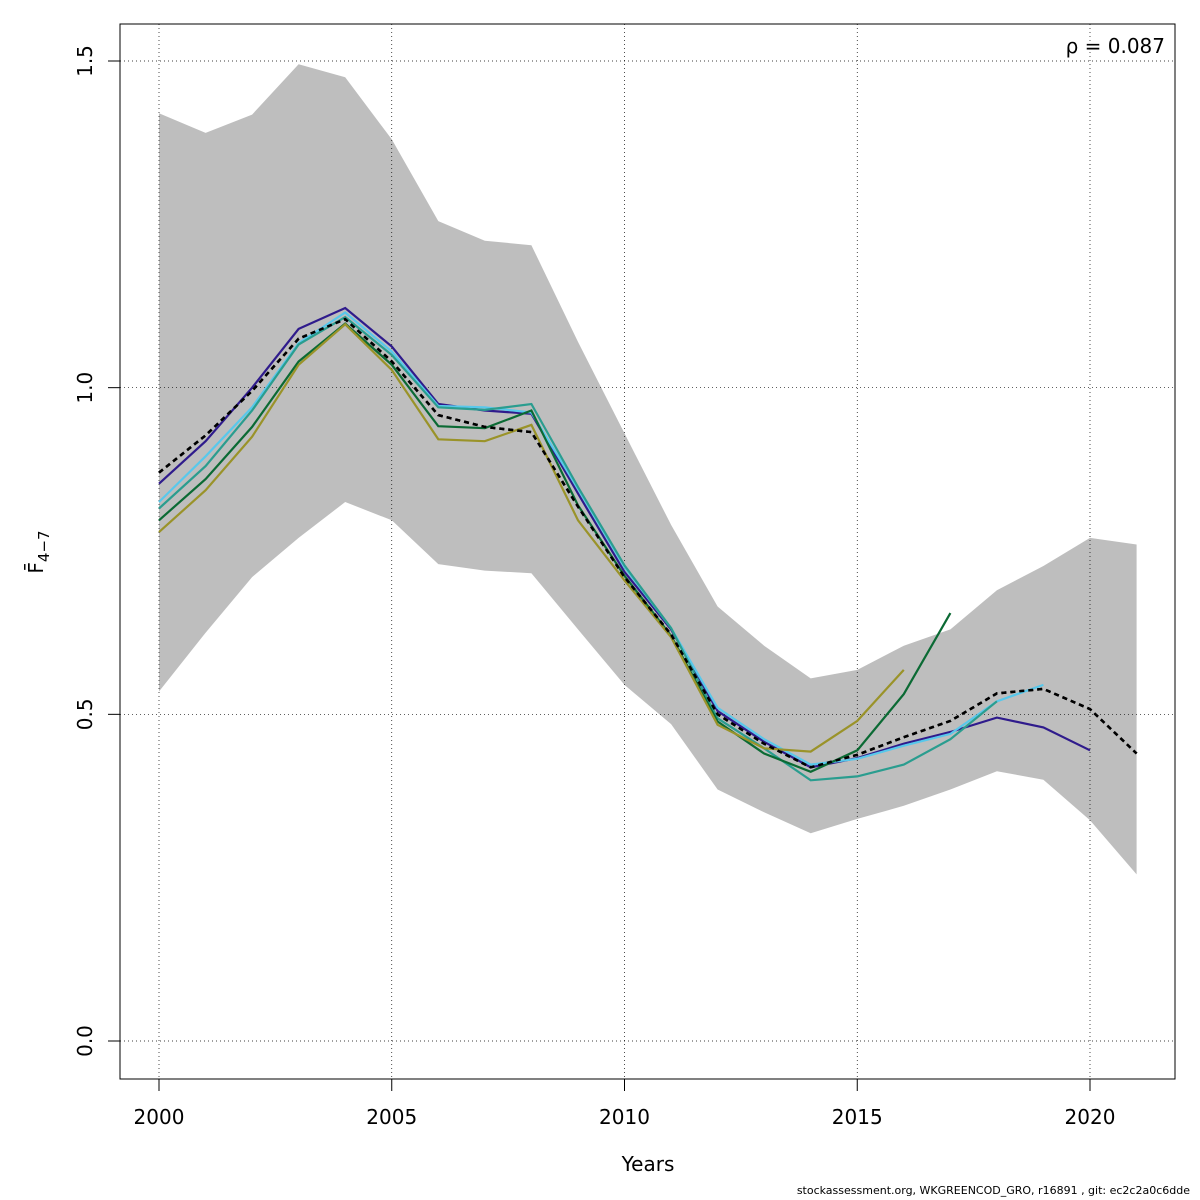  Describe the element at coordinates (35, 568) in the screenshot. I see `y-axis-title-main: F̄` at that location.